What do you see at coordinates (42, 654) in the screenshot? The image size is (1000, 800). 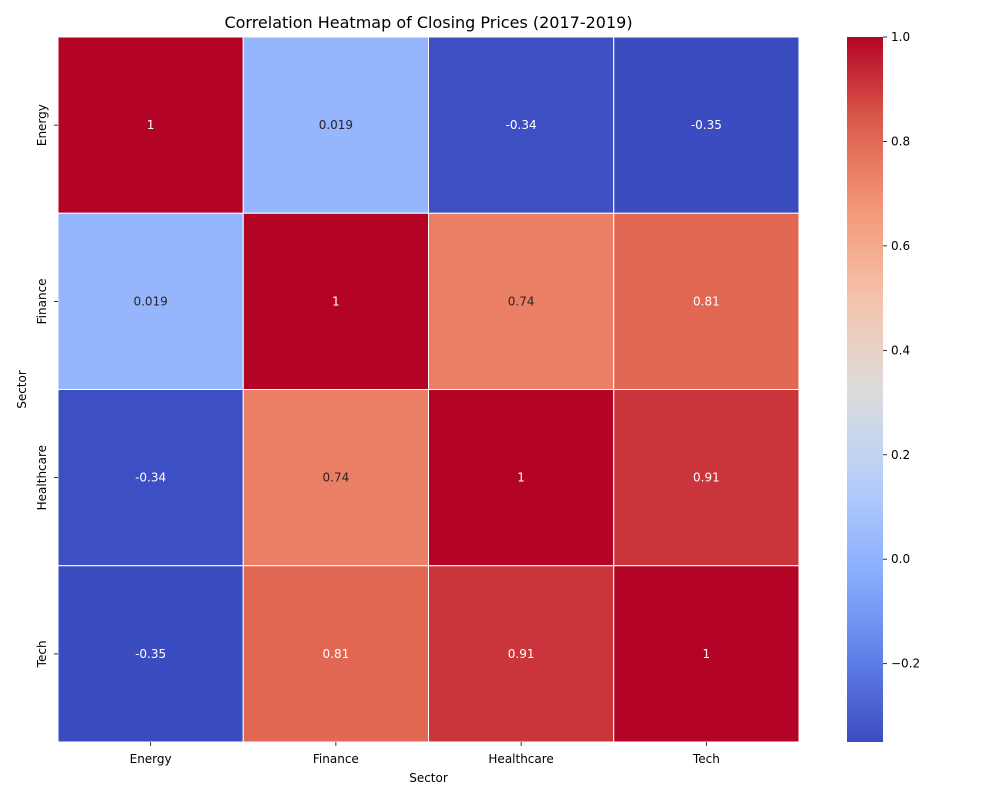 I see `y-tick-label: Tech` at bounding box center [42, 654].